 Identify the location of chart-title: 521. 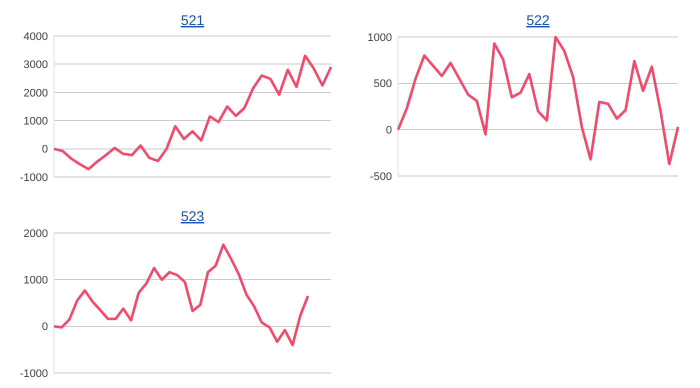
(192, 20).